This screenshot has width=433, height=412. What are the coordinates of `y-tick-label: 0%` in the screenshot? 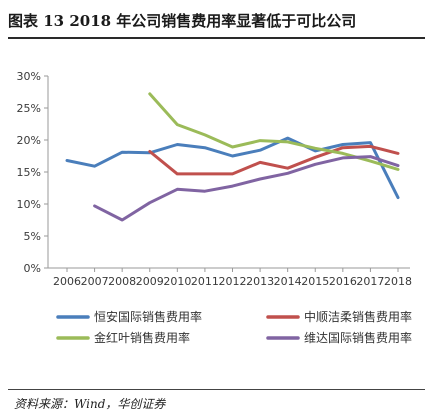 It's located at (32, 268).